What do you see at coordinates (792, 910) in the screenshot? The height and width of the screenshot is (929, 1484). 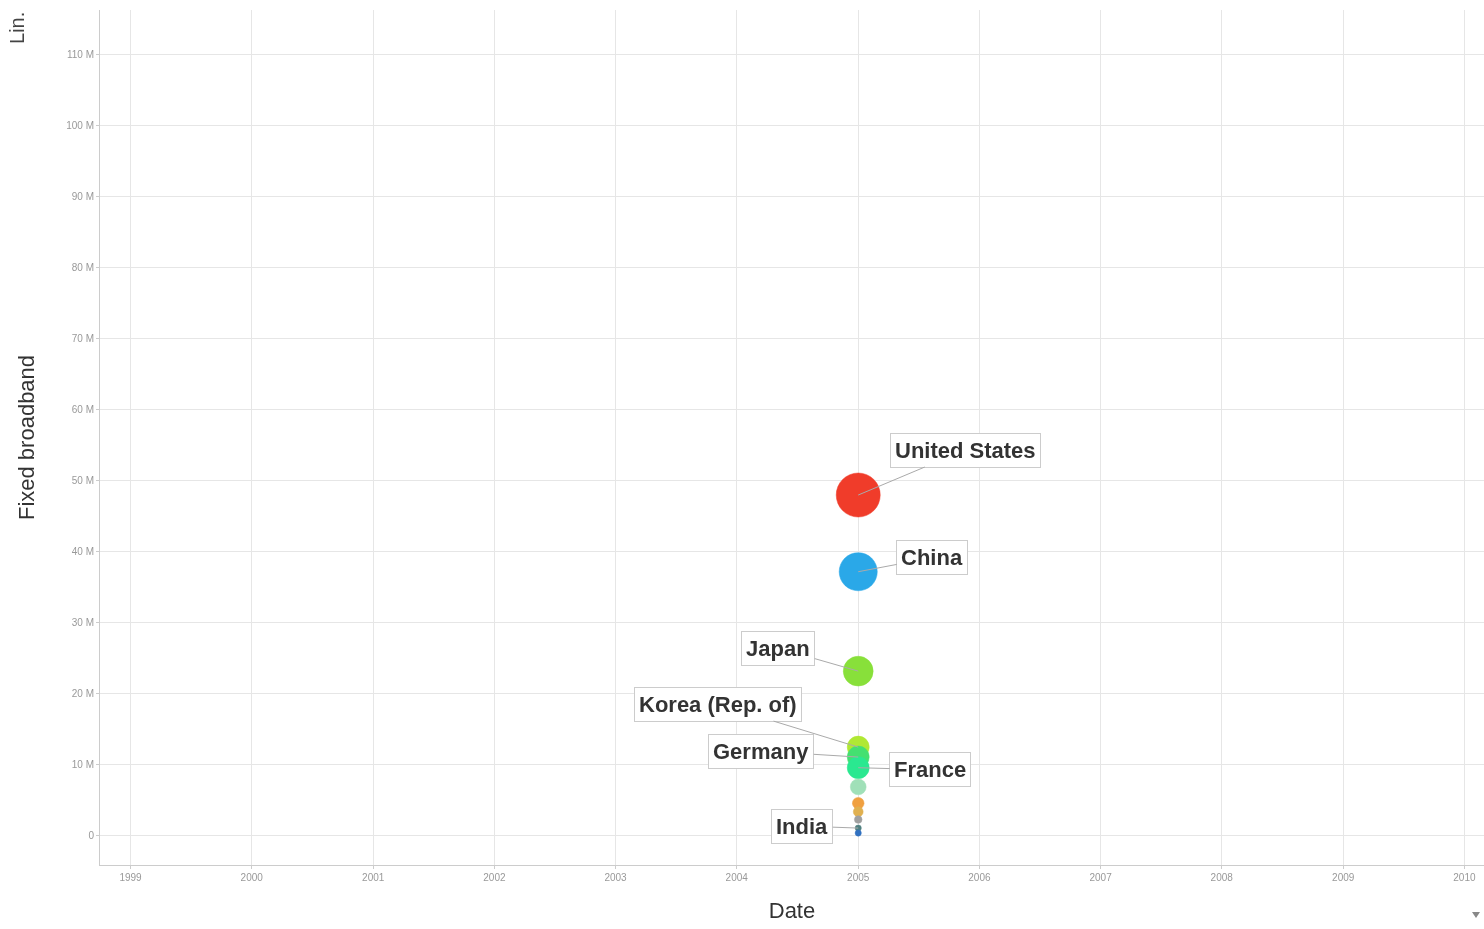 I see `x-axis-title: Date` at bounding box center [792, 910].